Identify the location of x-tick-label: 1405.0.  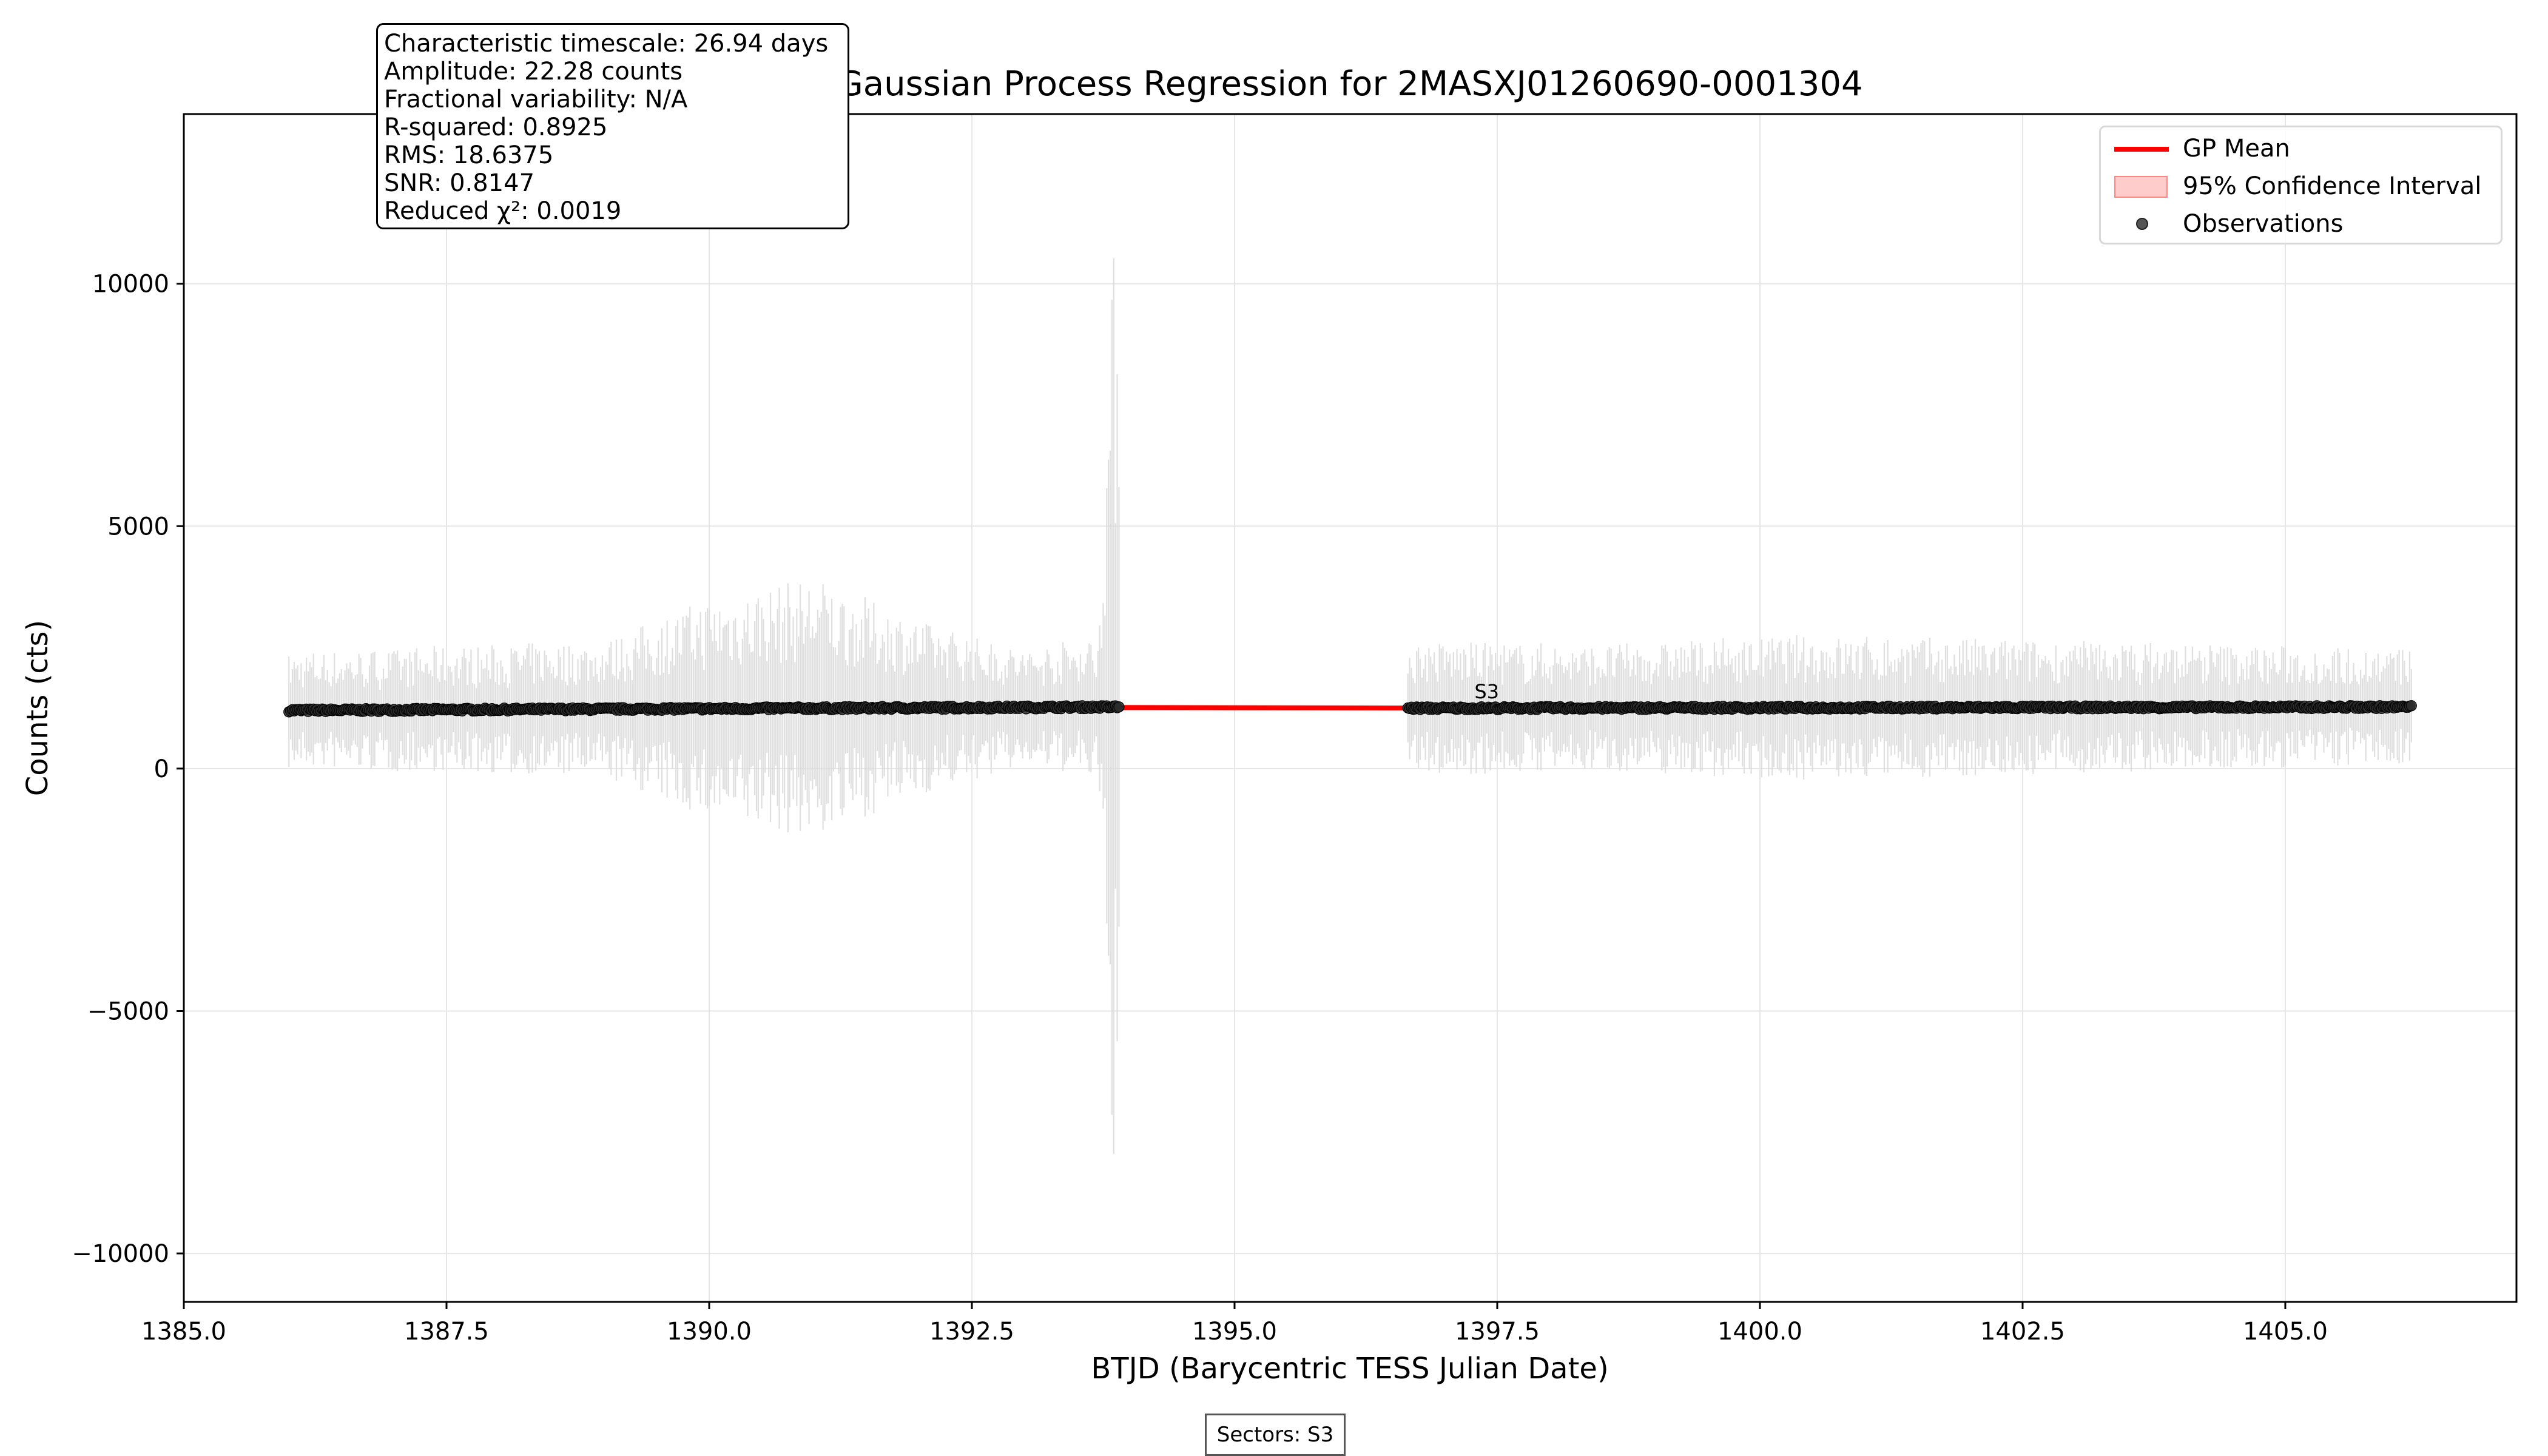
(2285, 1332).